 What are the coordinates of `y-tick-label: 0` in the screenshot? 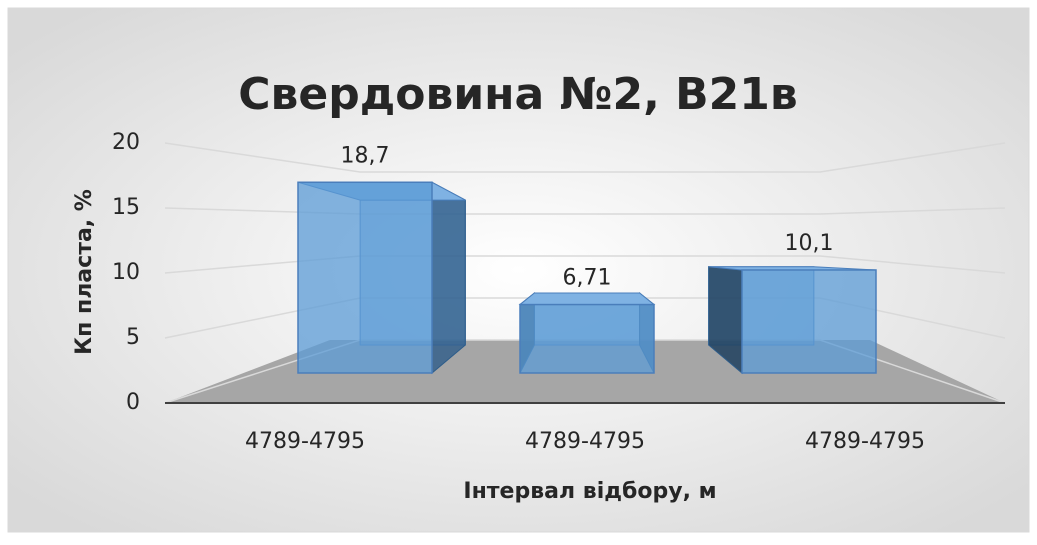 It's located at (133, 402).